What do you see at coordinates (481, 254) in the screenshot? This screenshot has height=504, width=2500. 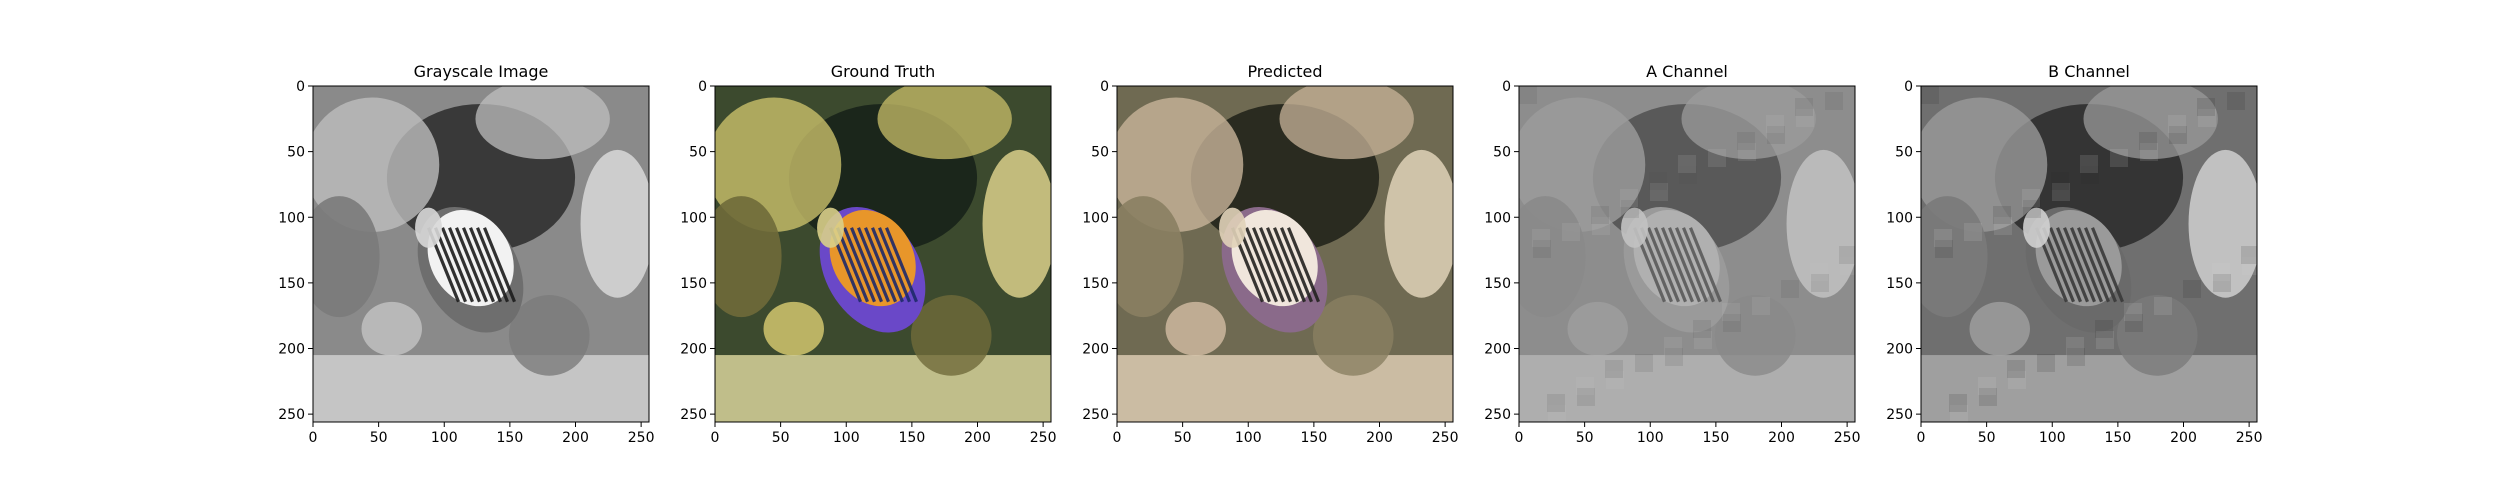 I see `image-grayscale` at bounding box center [481, 254].